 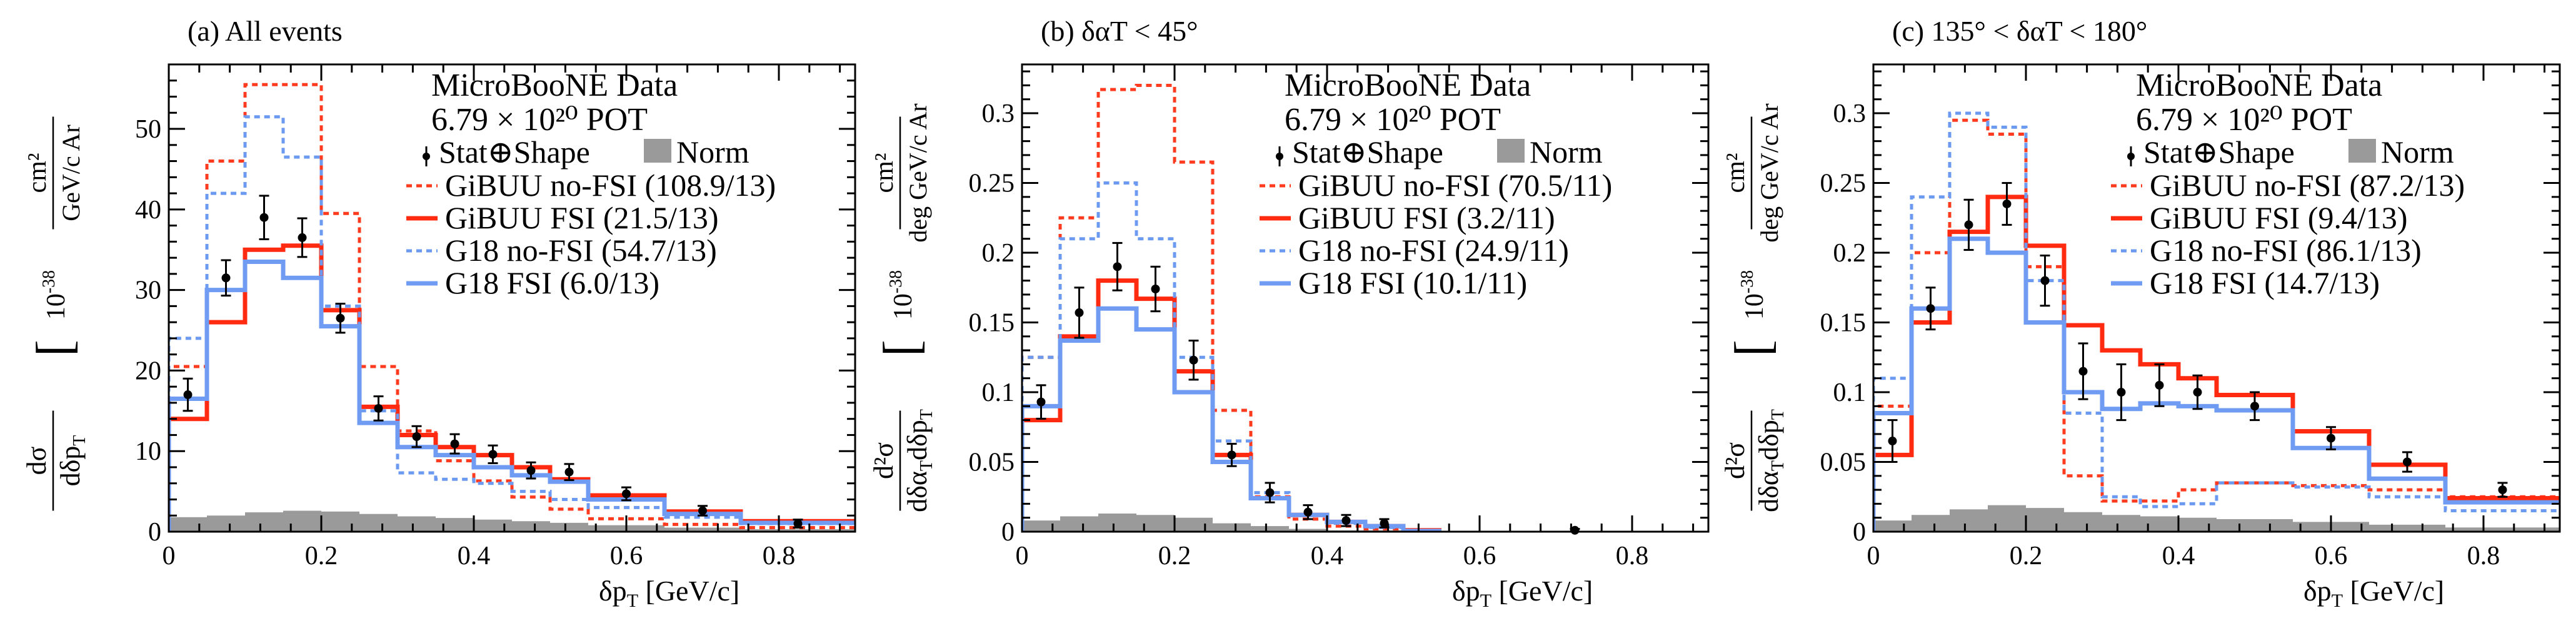 I want to click on y-tick-label: 0.15, so click(x=1843, y=323).